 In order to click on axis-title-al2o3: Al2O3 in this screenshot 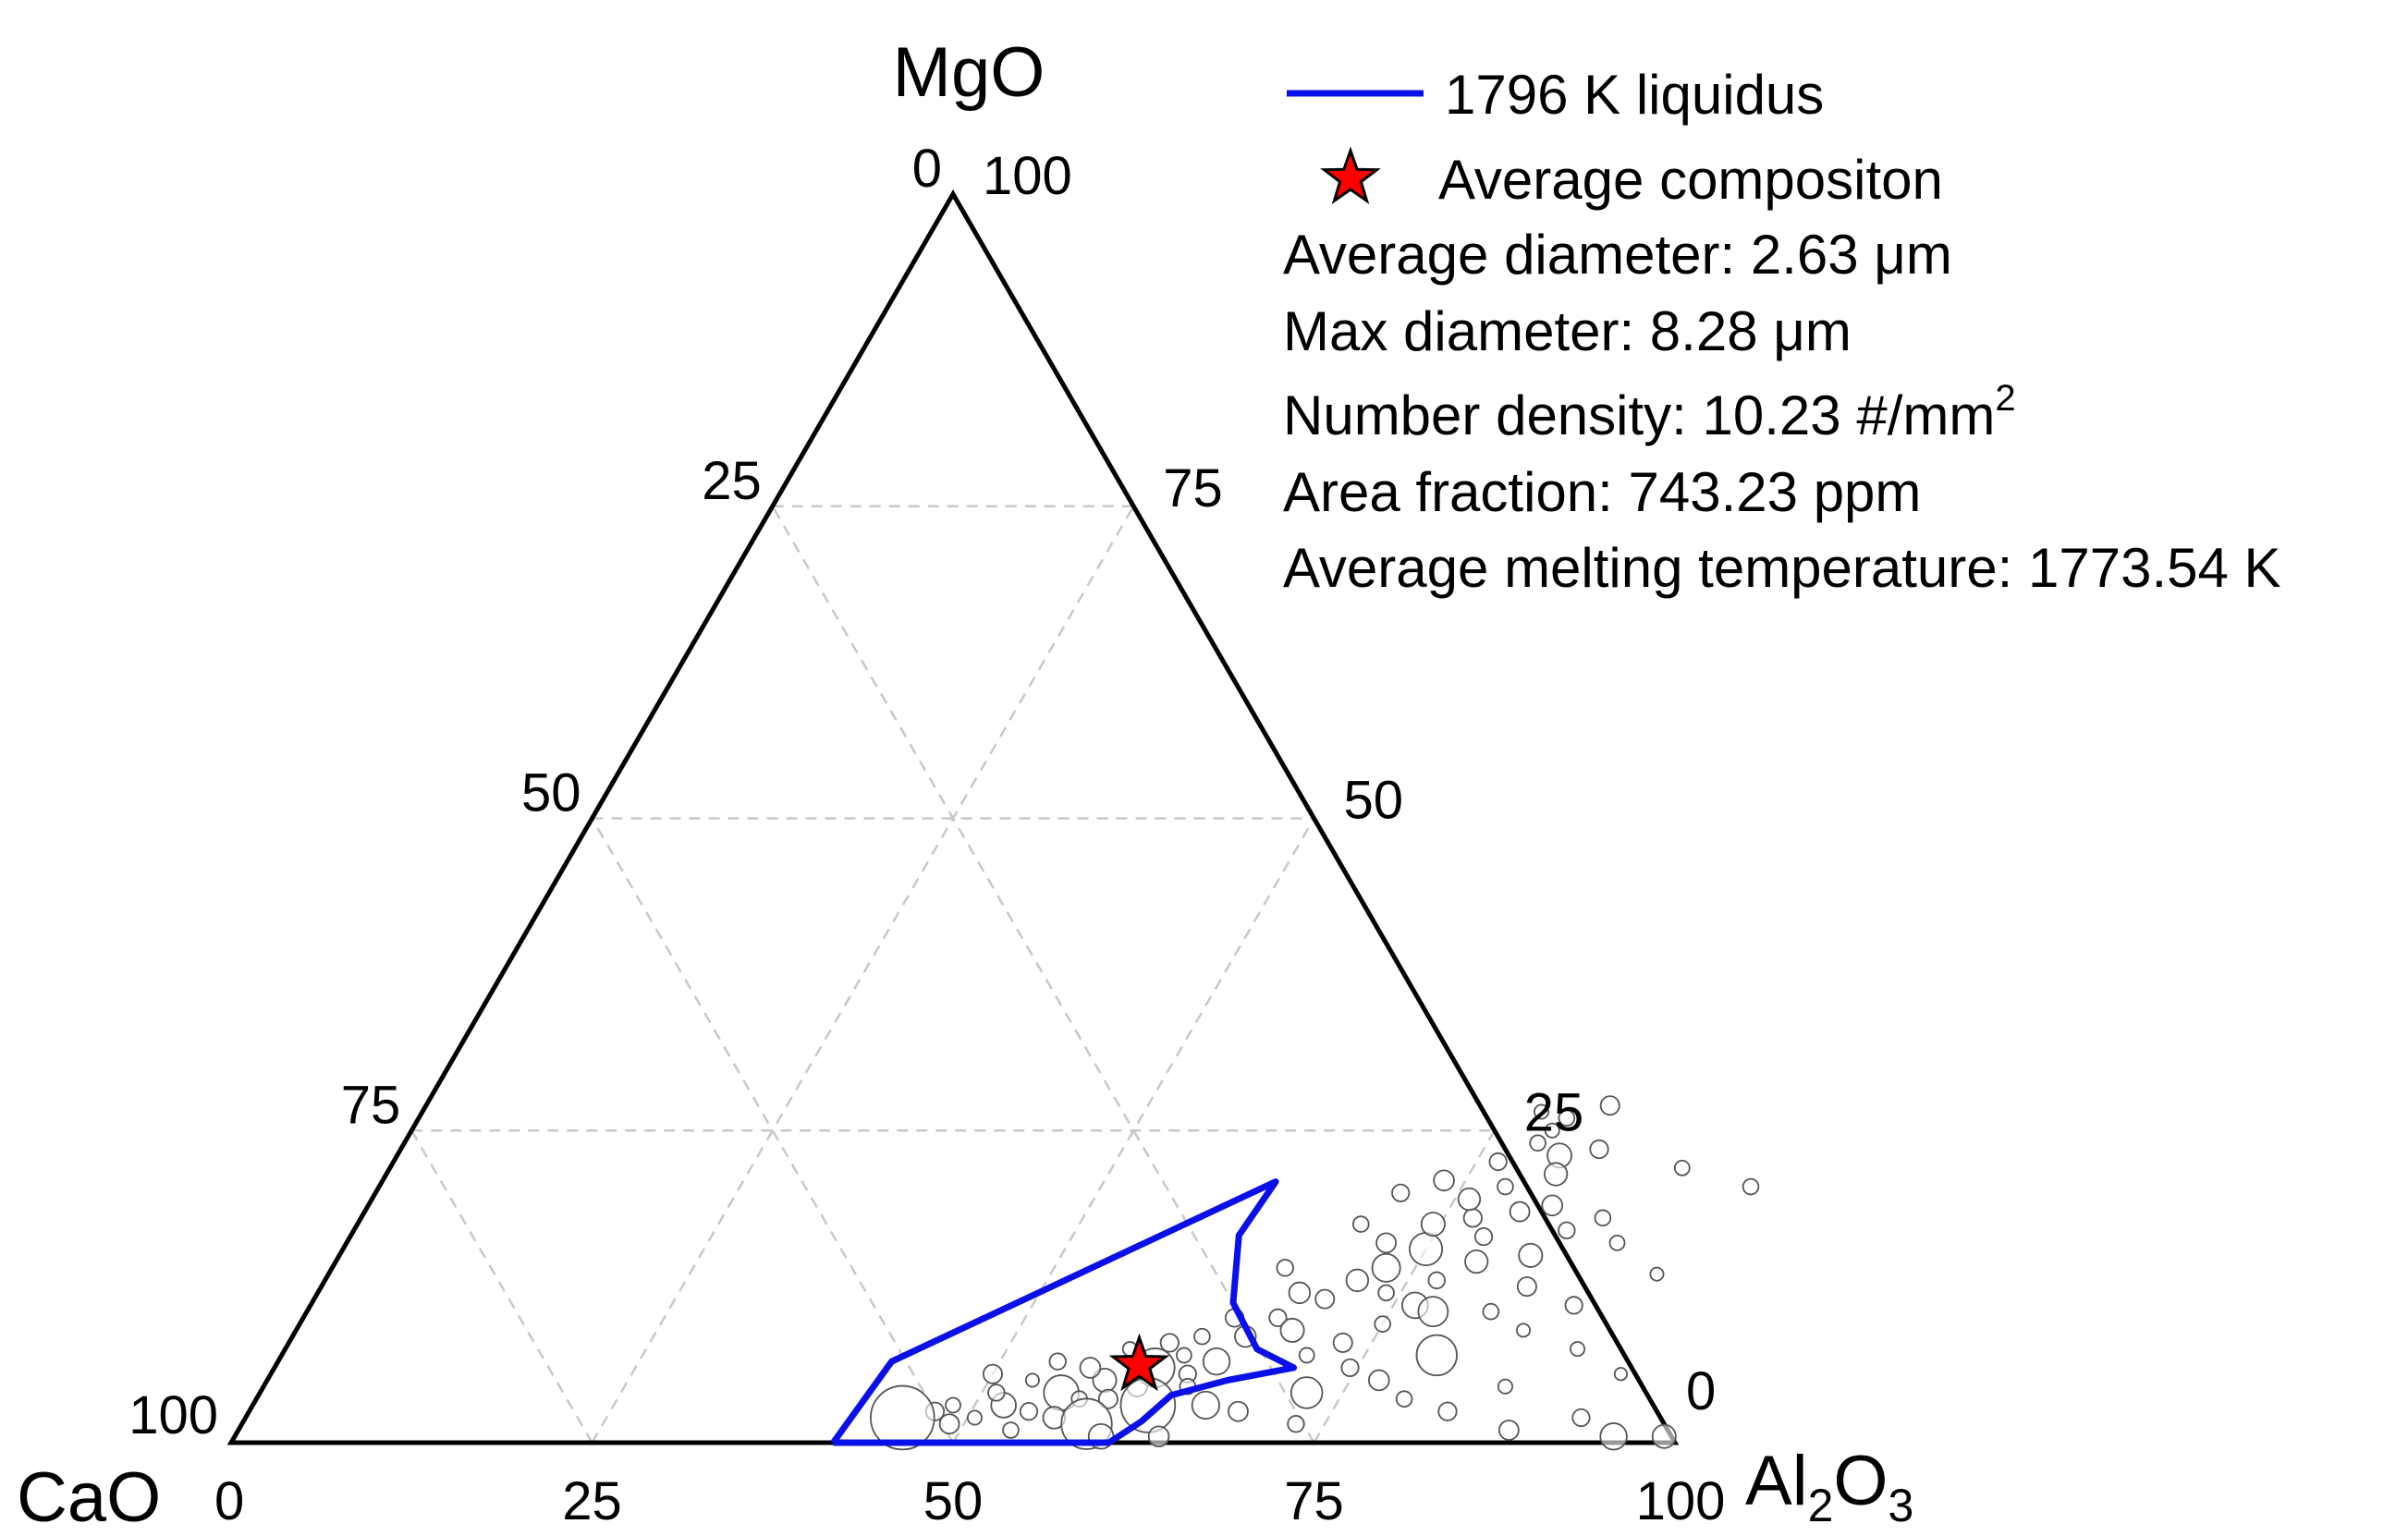, I will do `click(1829, 1486)`.